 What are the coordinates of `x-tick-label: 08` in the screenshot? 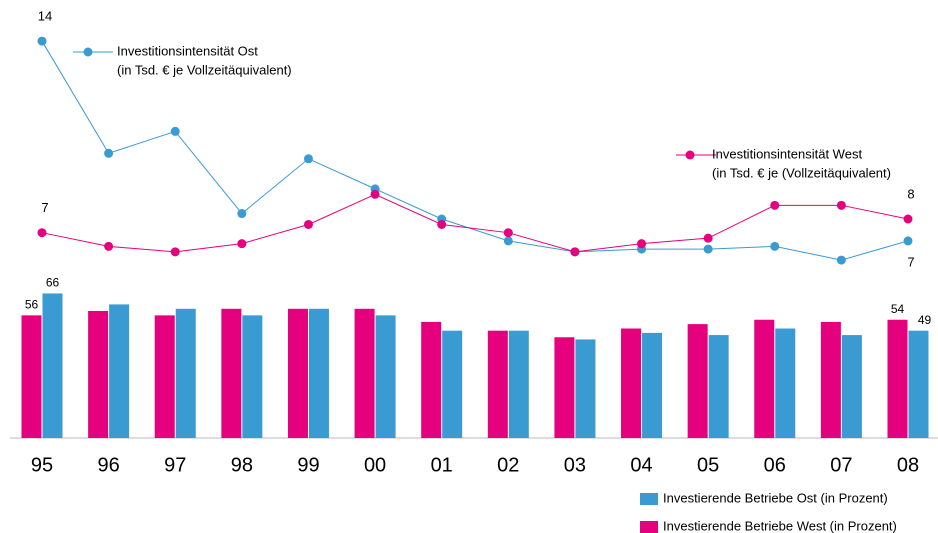 It's located at (908, 465).